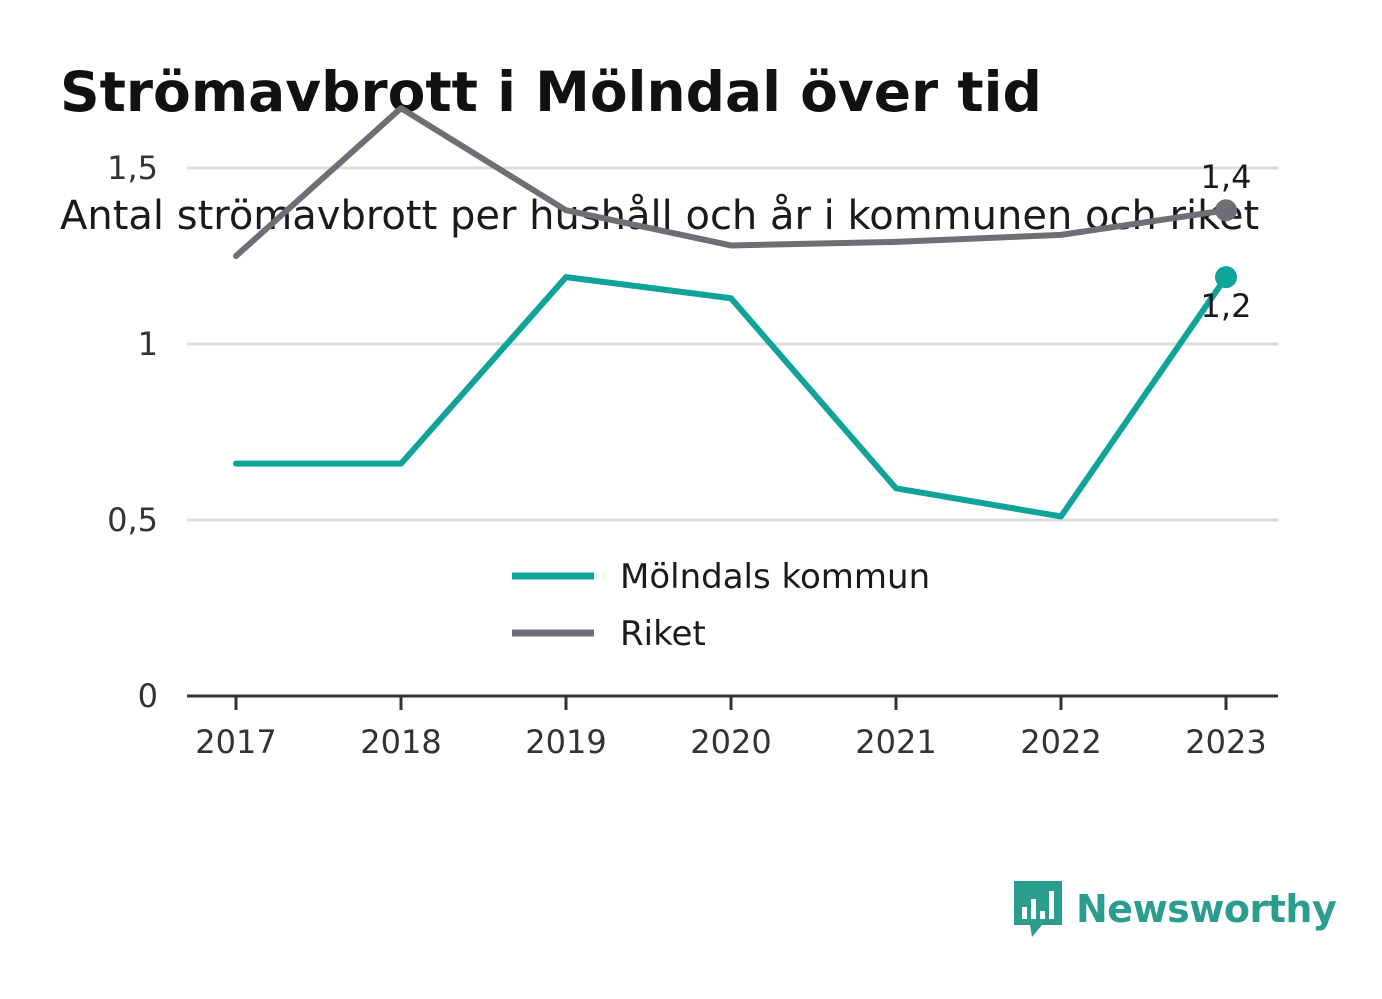  Describe the element at coordinates (1226, 177) in the screenshot. I see `end-value-label: 1,4` at that location.